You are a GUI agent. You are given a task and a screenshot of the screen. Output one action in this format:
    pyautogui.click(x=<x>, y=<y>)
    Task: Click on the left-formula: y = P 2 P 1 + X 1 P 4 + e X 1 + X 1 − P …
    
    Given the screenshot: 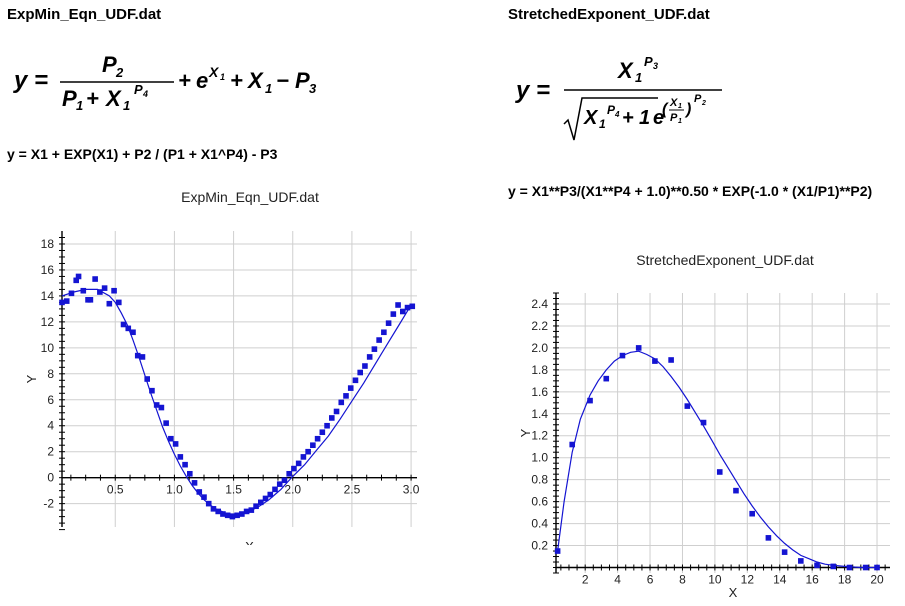 What is the action you would take?
    pyautogui.click(x=171, y=81)
    